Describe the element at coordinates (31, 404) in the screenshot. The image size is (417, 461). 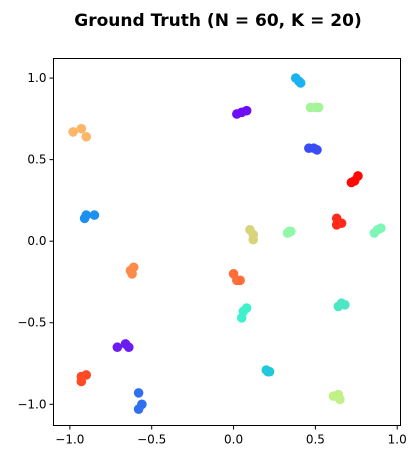
I see `y-tick-label: −1.0` at that location.